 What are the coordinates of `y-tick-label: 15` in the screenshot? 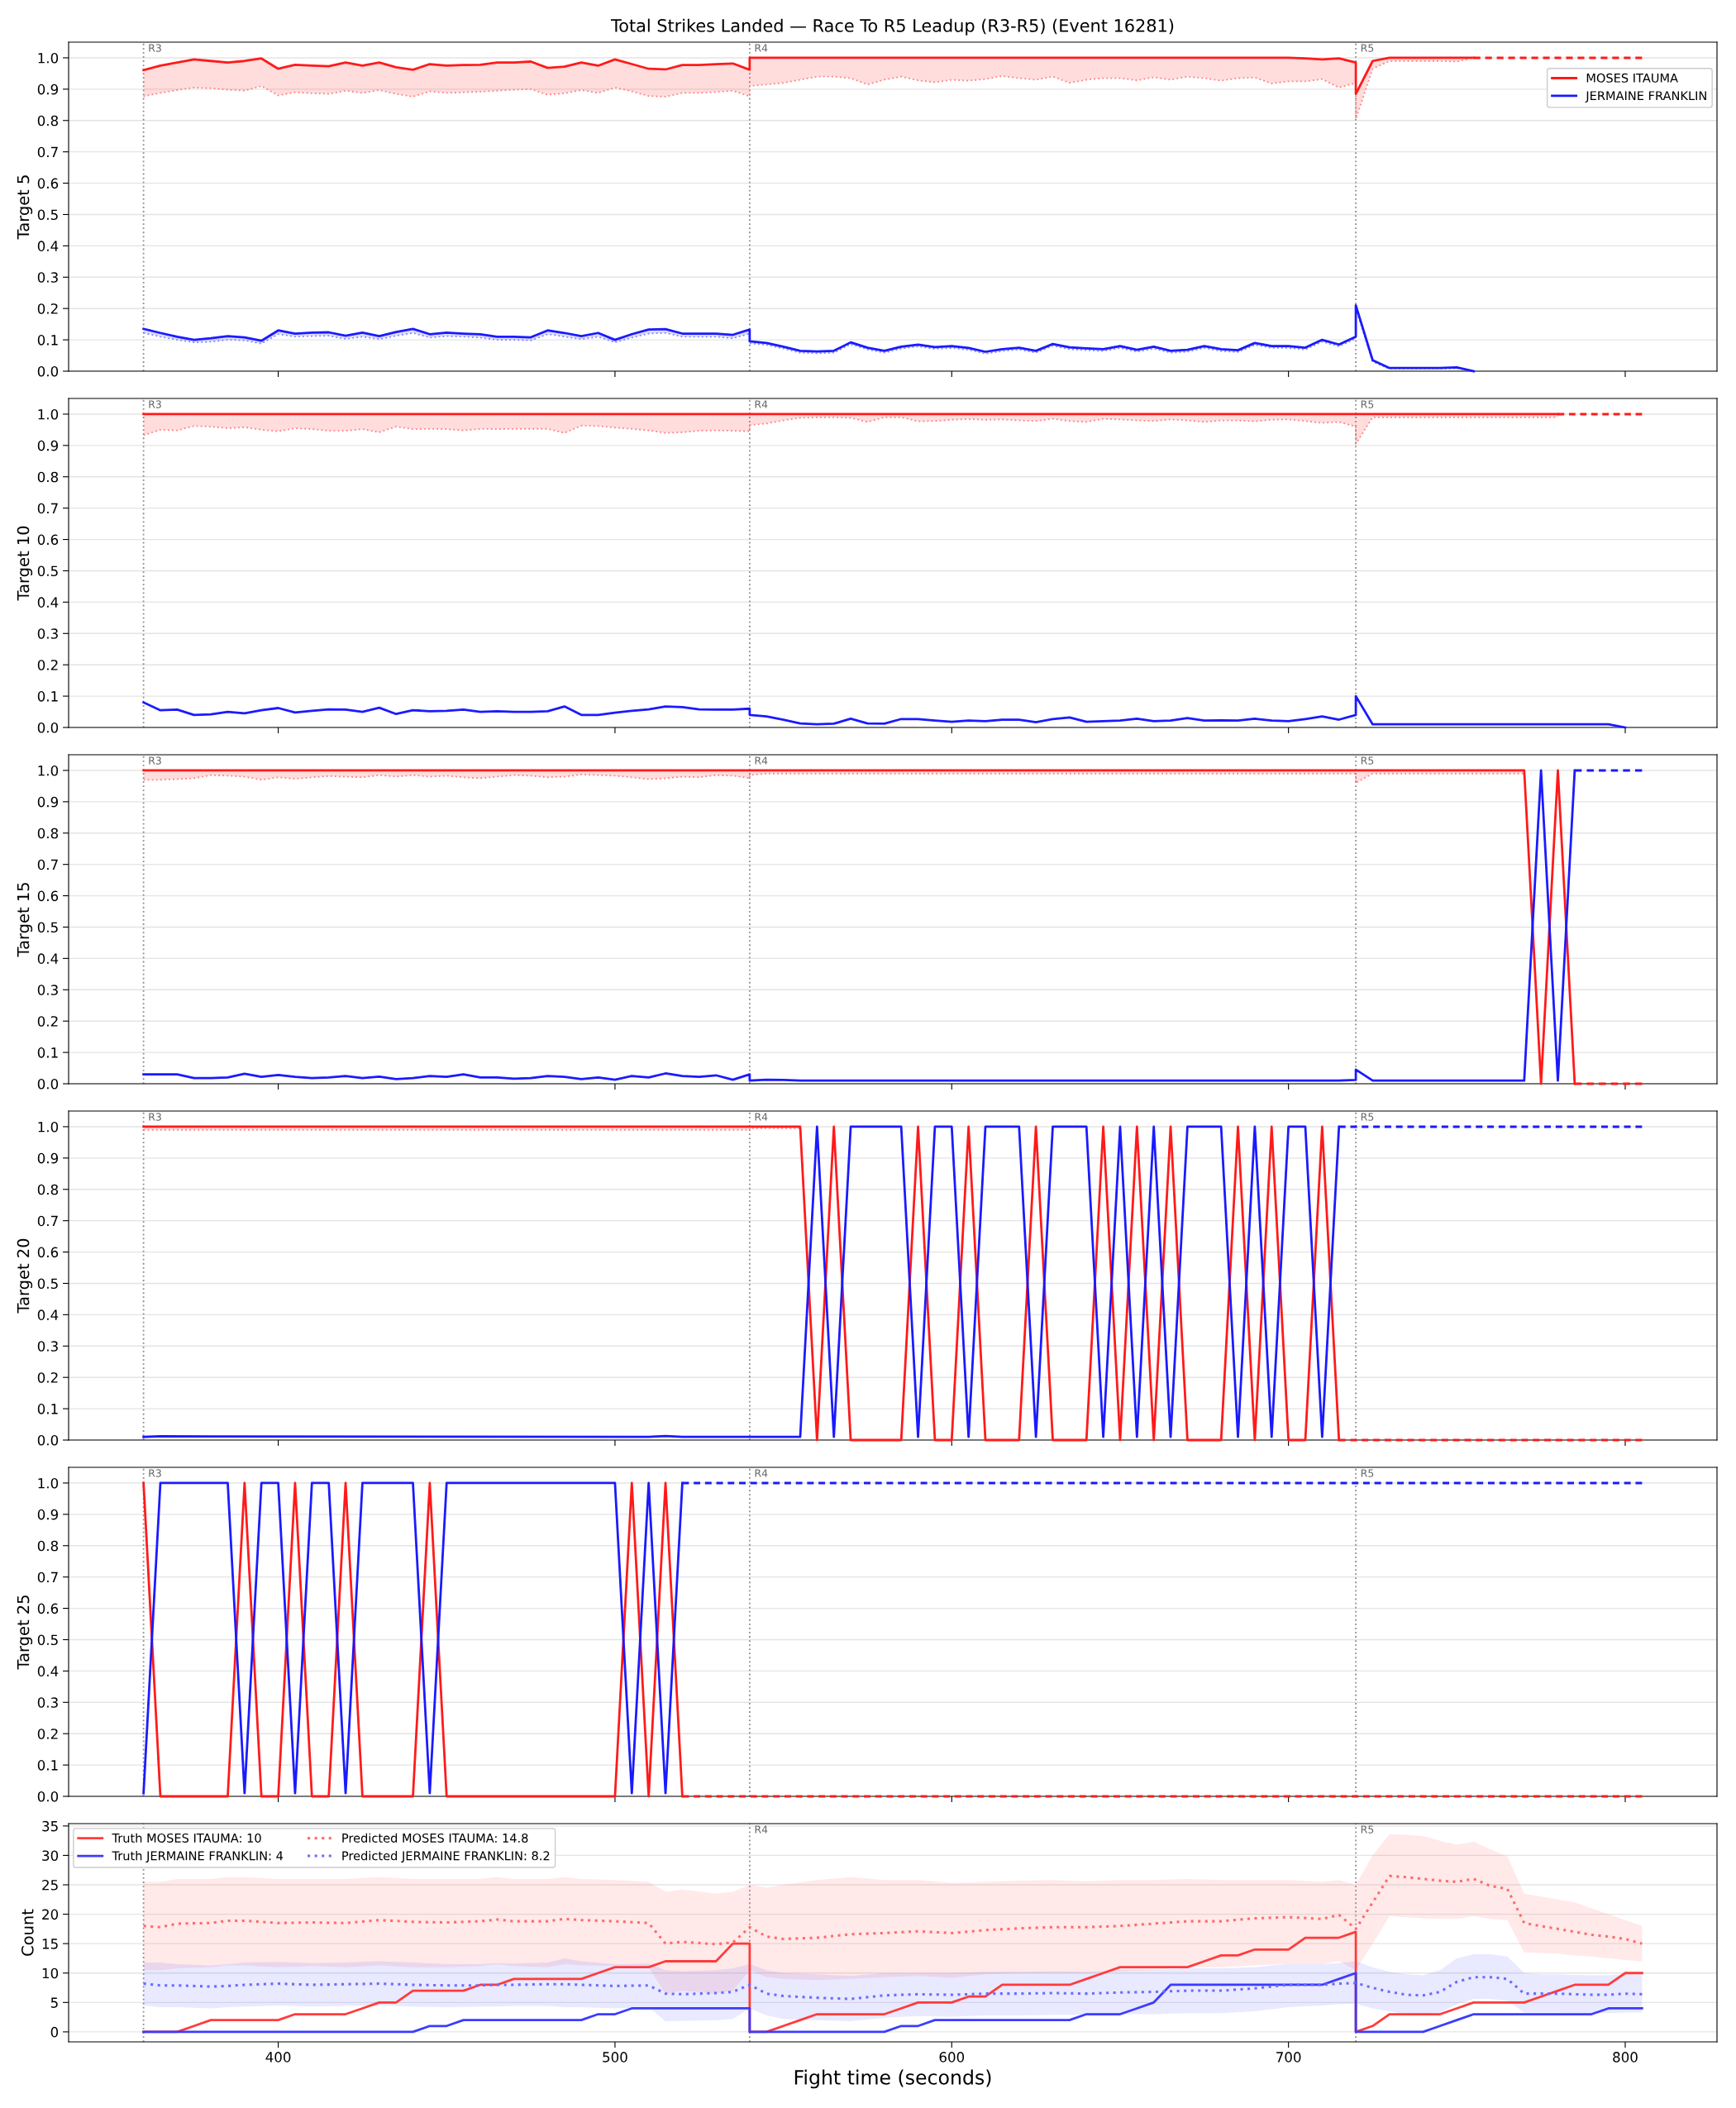 It's located at (50, 1944).